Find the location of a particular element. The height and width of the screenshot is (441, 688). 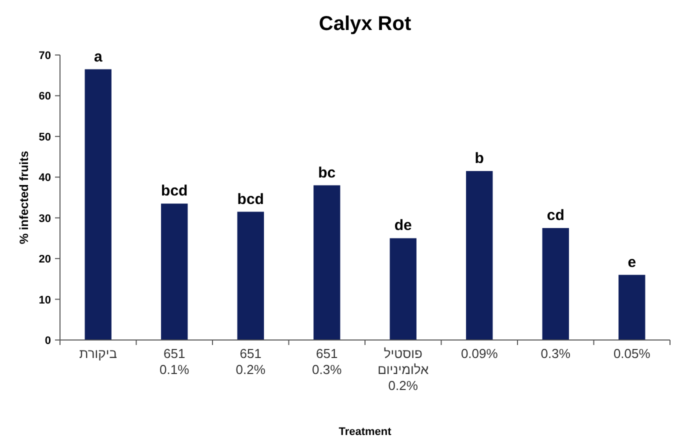

y-tick-label: 10 is located at coordinates (44, 300).